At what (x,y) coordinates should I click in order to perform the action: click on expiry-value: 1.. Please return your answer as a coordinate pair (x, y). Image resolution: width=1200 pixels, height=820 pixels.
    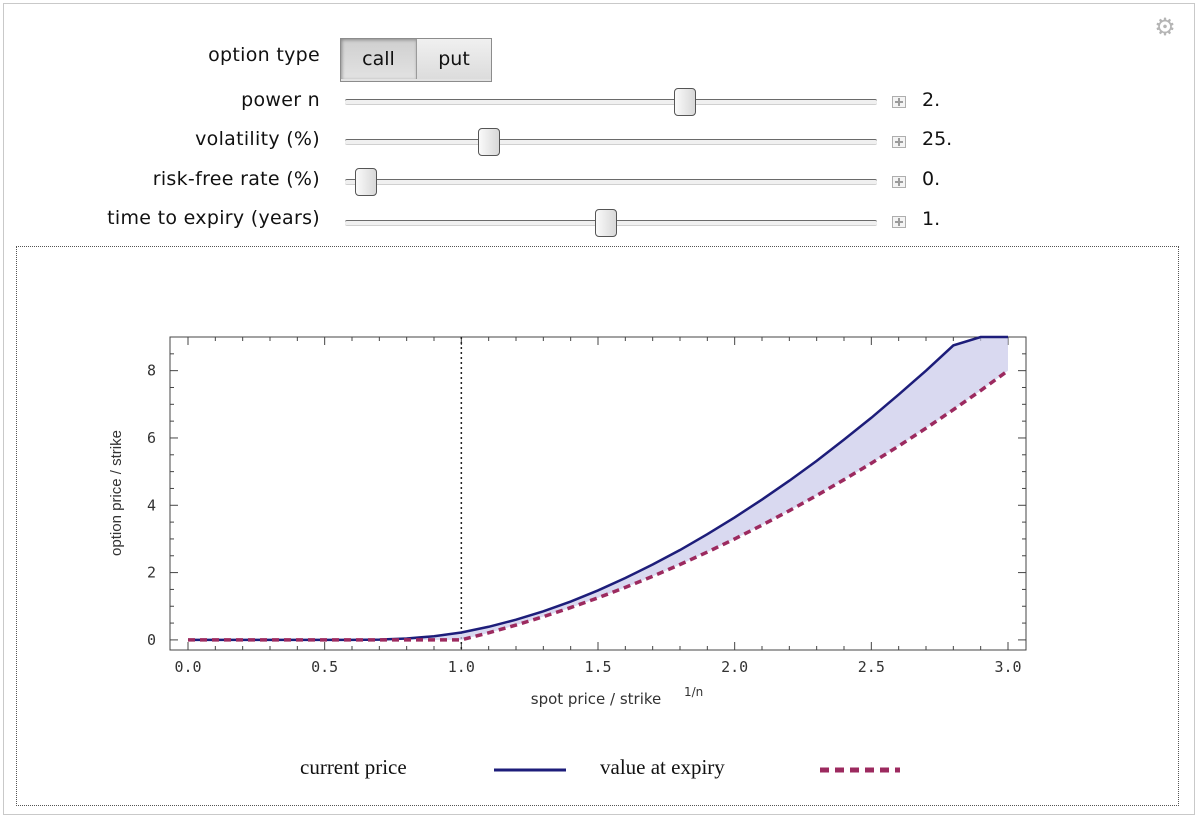
    Looking at the image, I should click on (931, 219).